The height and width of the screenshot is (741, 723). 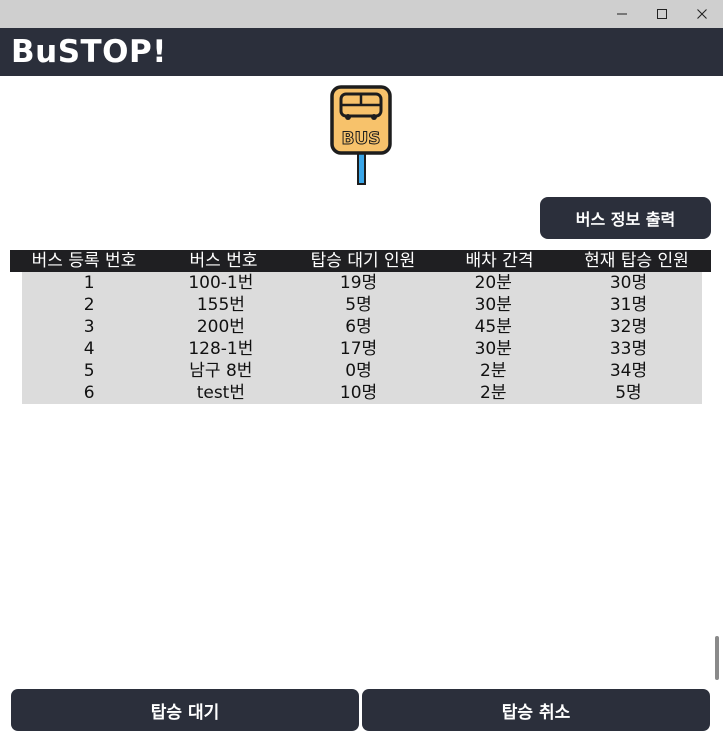 What do you see at coordinates (220, 393) in the screenshot?
I see `cell-bus-no: test번` at bounding box center [220, 393].